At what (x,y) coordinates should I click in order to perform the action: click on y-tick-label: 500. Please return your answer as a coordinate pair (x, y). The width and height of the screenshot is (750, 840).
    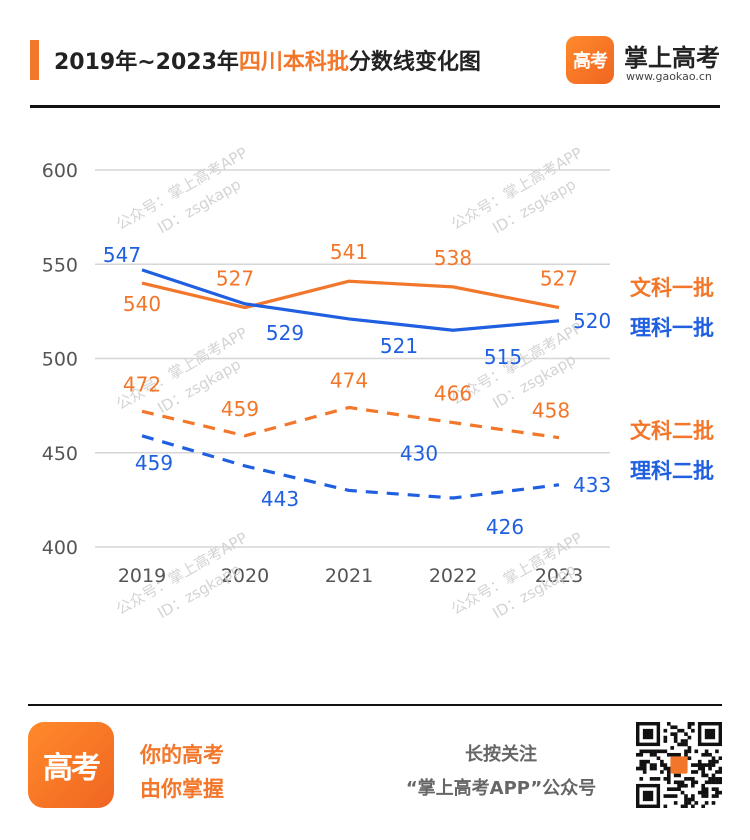
    Looking at the image, I should click on (60, 360).